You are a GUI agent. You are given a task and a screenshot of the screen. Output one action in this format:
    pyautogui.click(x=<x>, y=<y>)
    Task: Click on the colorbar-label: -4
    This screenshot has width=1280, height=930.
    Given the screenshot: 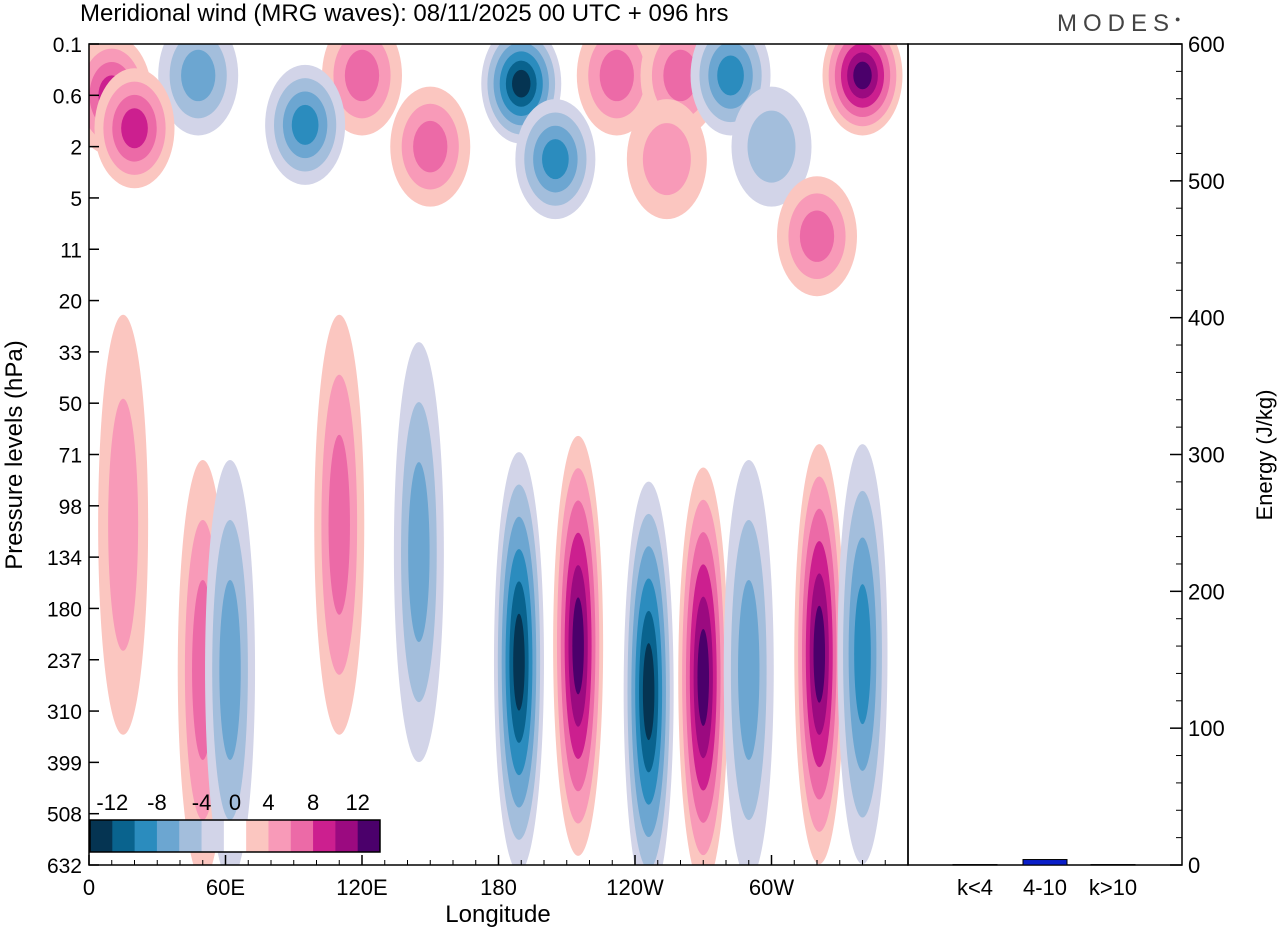 What is the action you would take?
    pyautogui.click(x=202, y=802)
    